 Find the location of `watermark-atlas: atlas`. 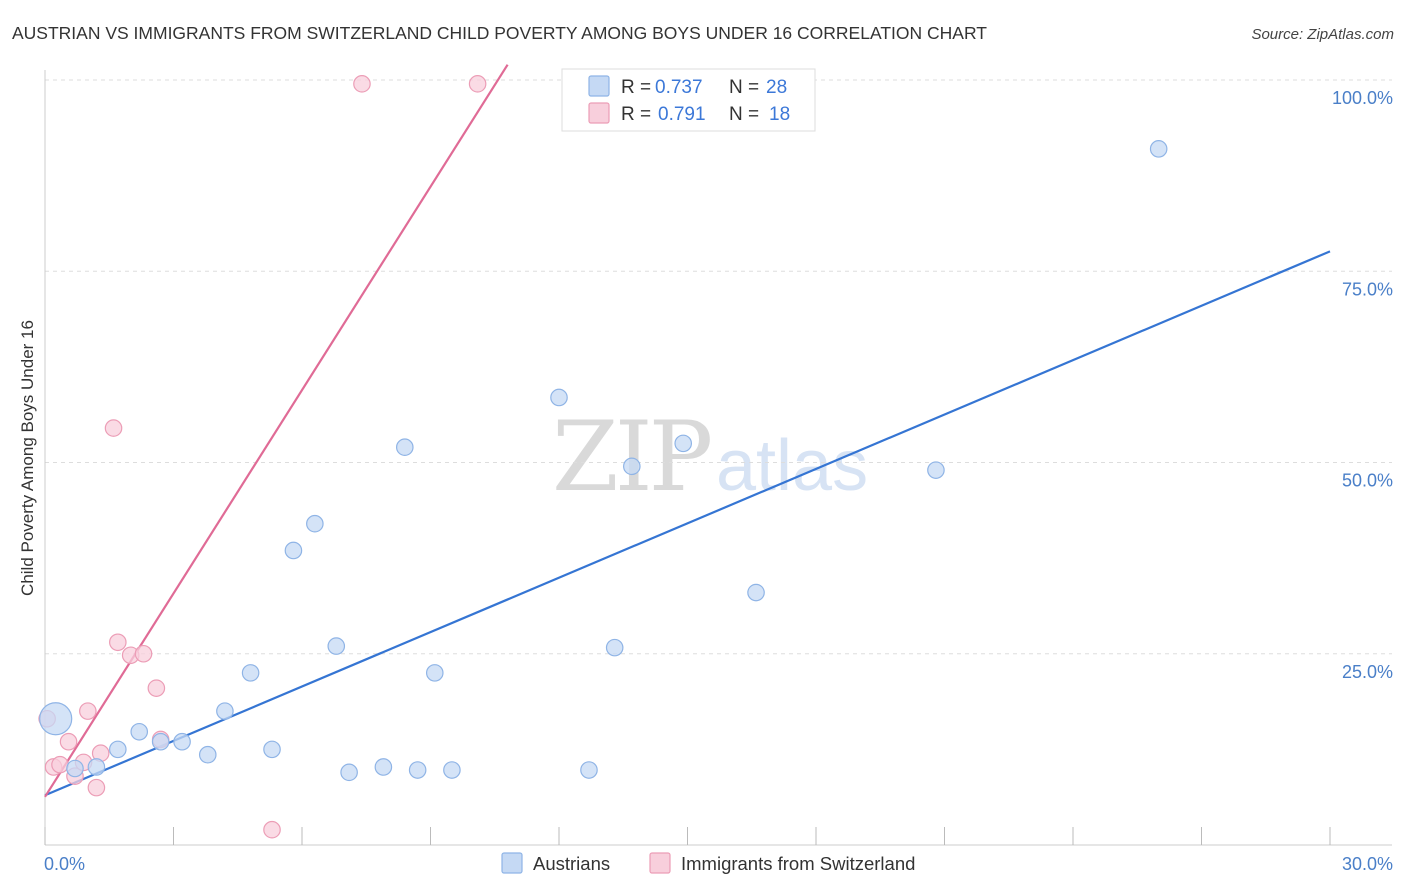

watermark-atlas: atlas is located at coordinates (792, 466).